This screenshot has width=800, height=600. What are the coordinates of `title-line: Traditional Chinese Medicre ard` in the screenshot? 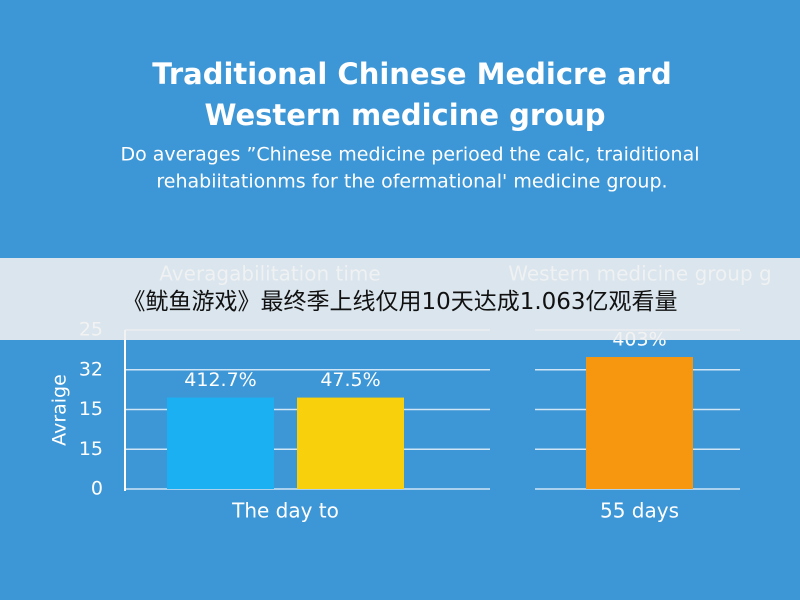 It's located at (411, 74).